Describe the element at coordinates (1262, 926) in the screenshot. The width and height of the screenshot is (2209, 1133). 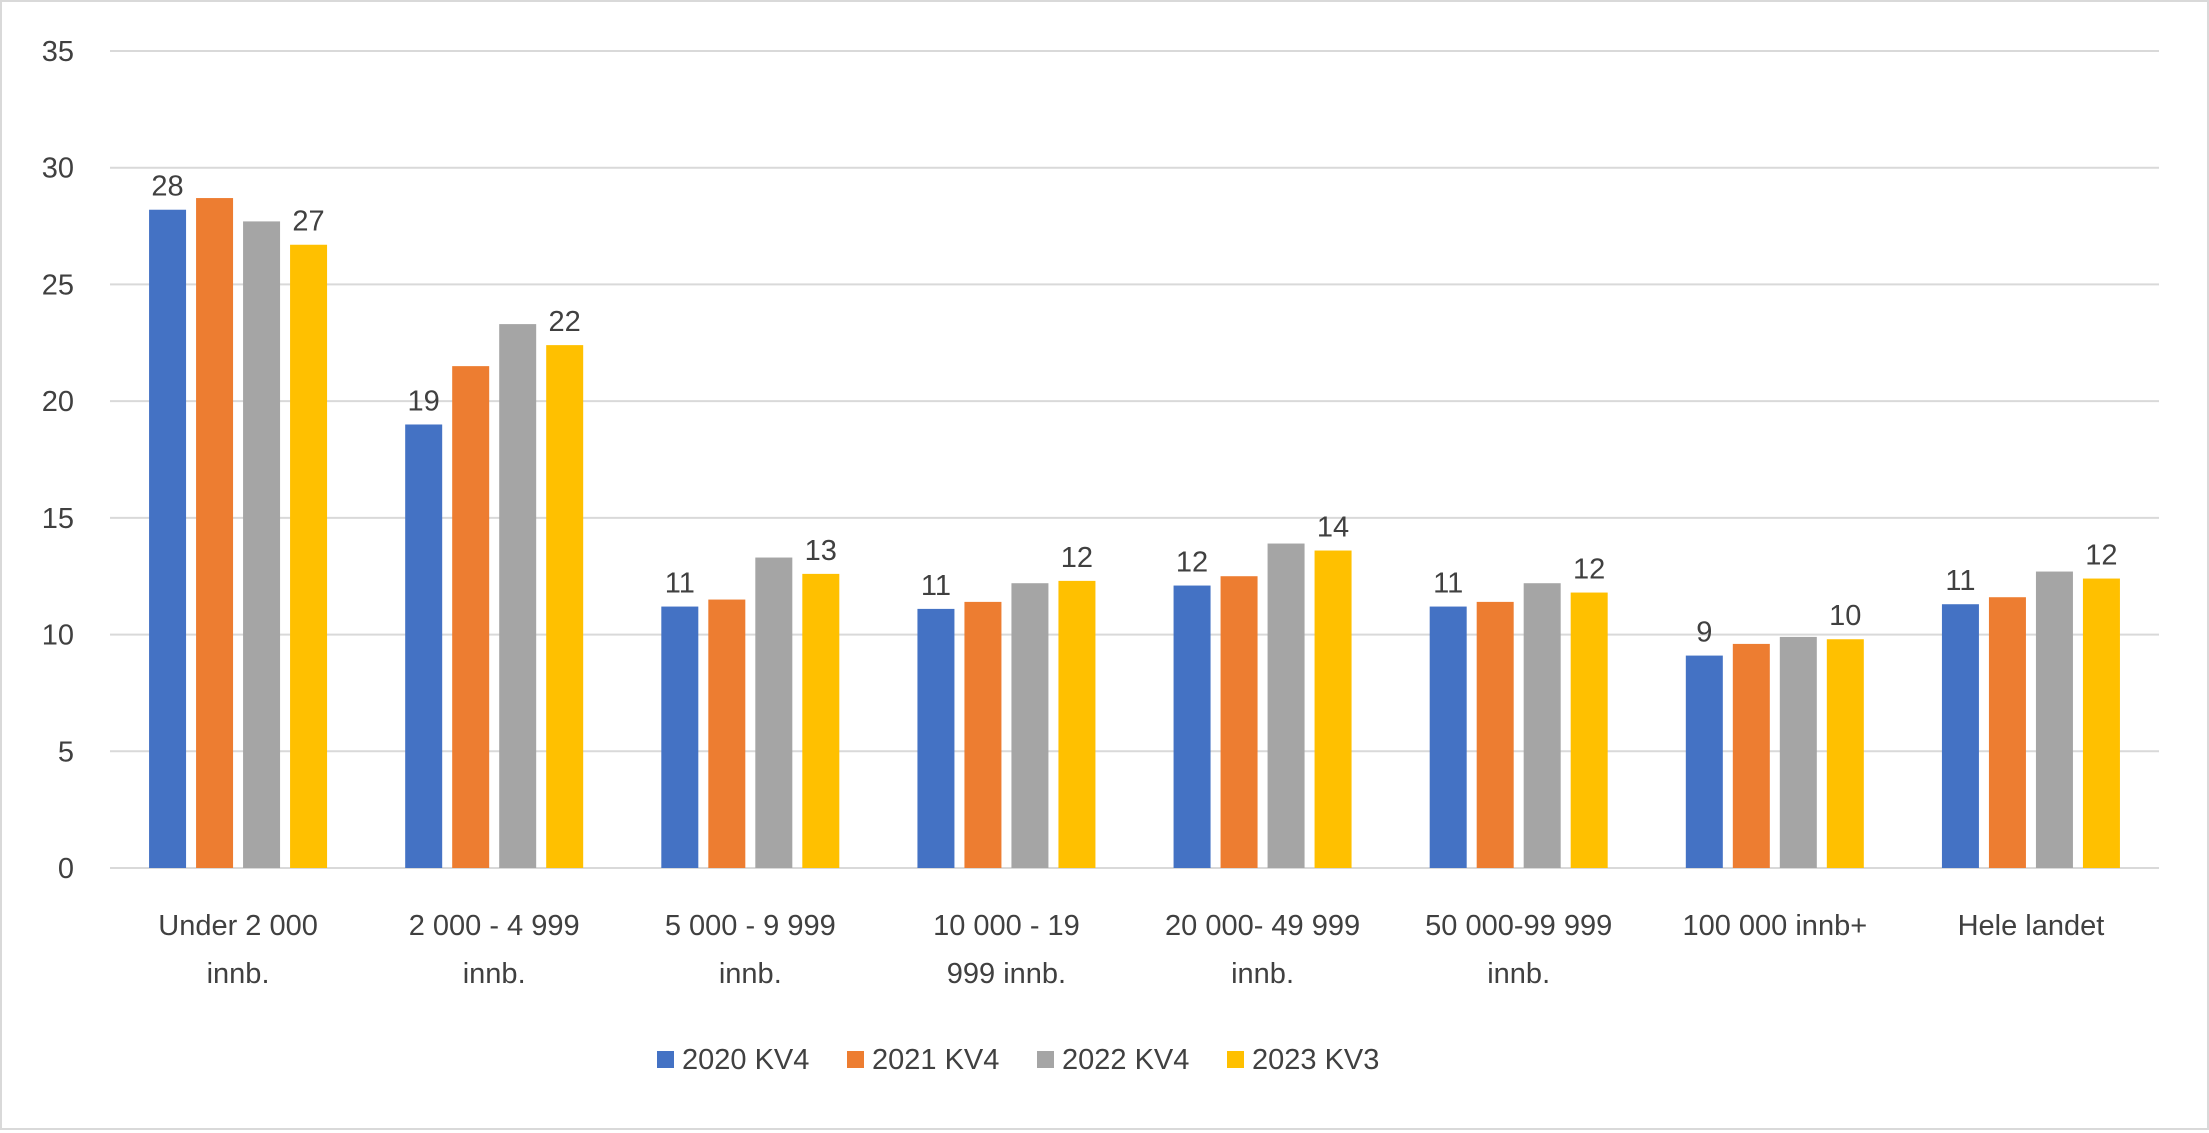
I see `x-tick-label: 20 000- 49 999` at that location.